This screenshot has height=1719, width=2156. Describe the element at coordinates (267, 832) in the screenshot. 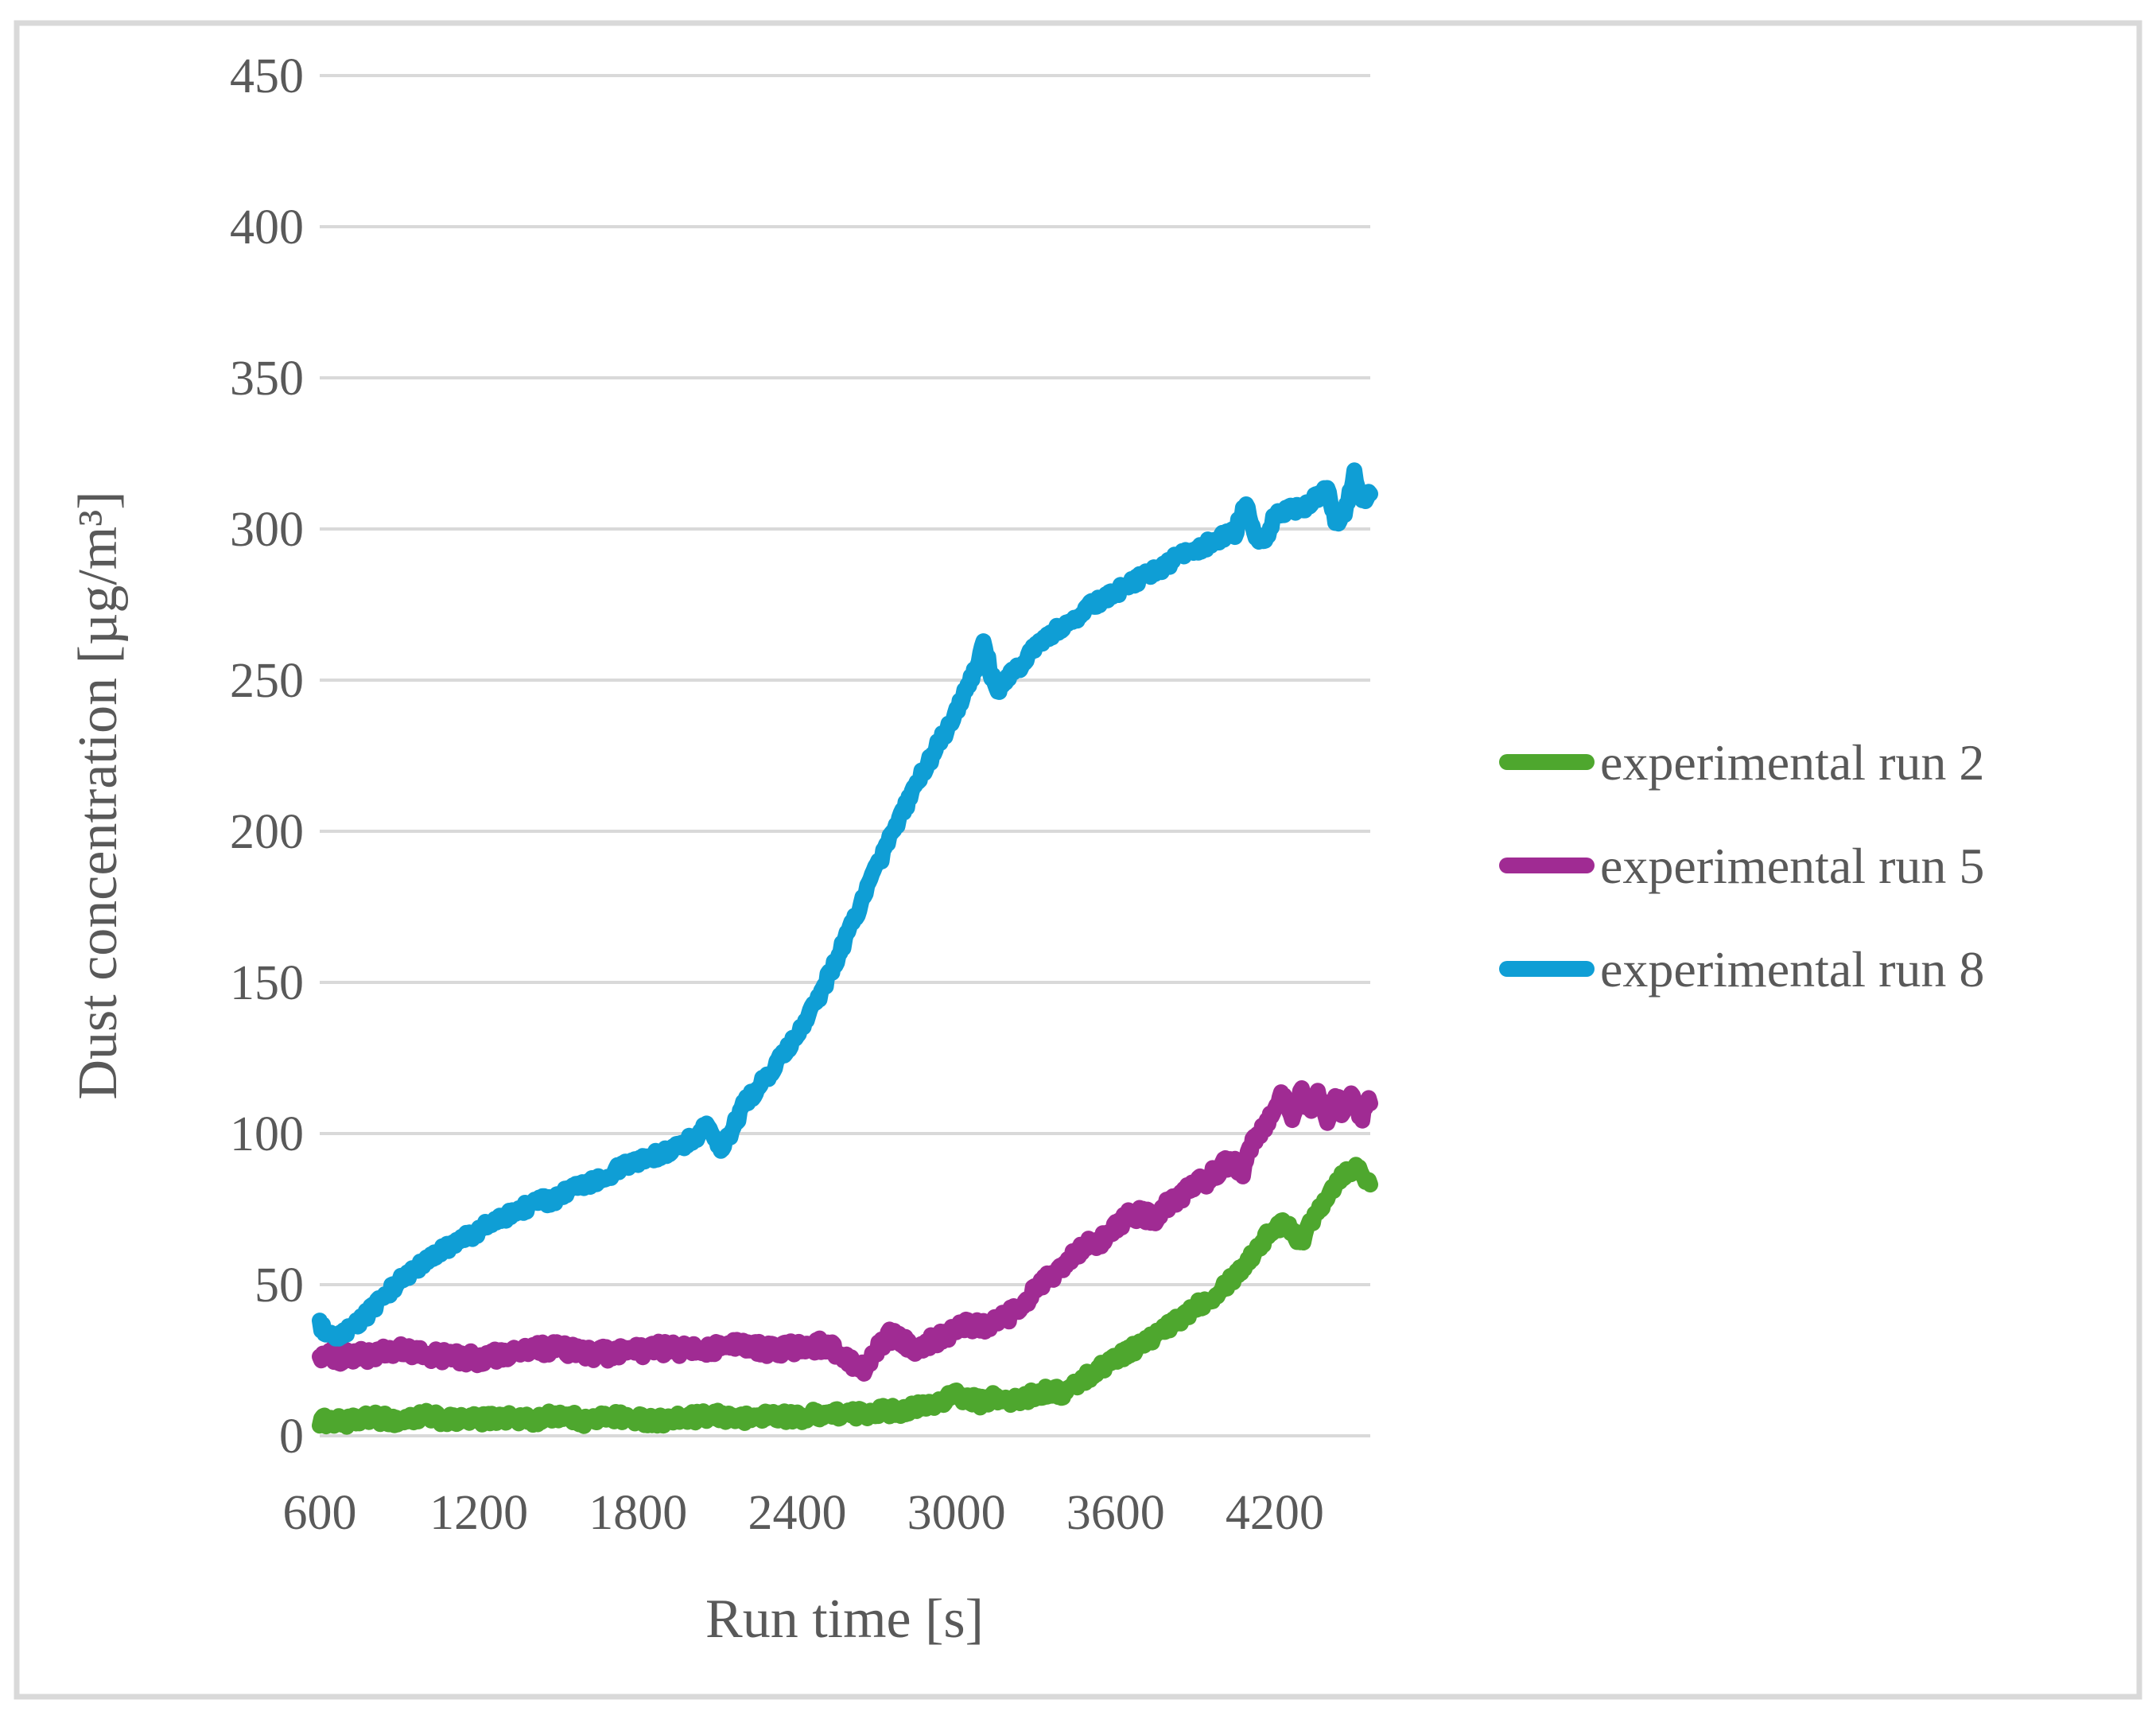

I see `y-tick-label-200: 200` at that location.